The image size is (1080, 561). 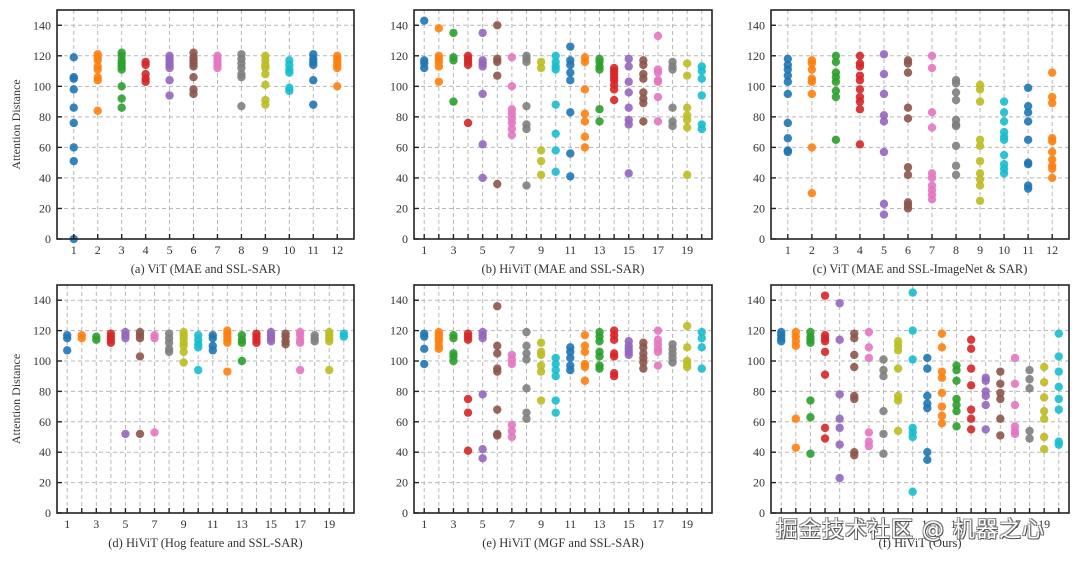 What do you see at coordinates (541, 250) in the screenshot?
I see `x-tick-label: 9` at bounding box center [541, 250].